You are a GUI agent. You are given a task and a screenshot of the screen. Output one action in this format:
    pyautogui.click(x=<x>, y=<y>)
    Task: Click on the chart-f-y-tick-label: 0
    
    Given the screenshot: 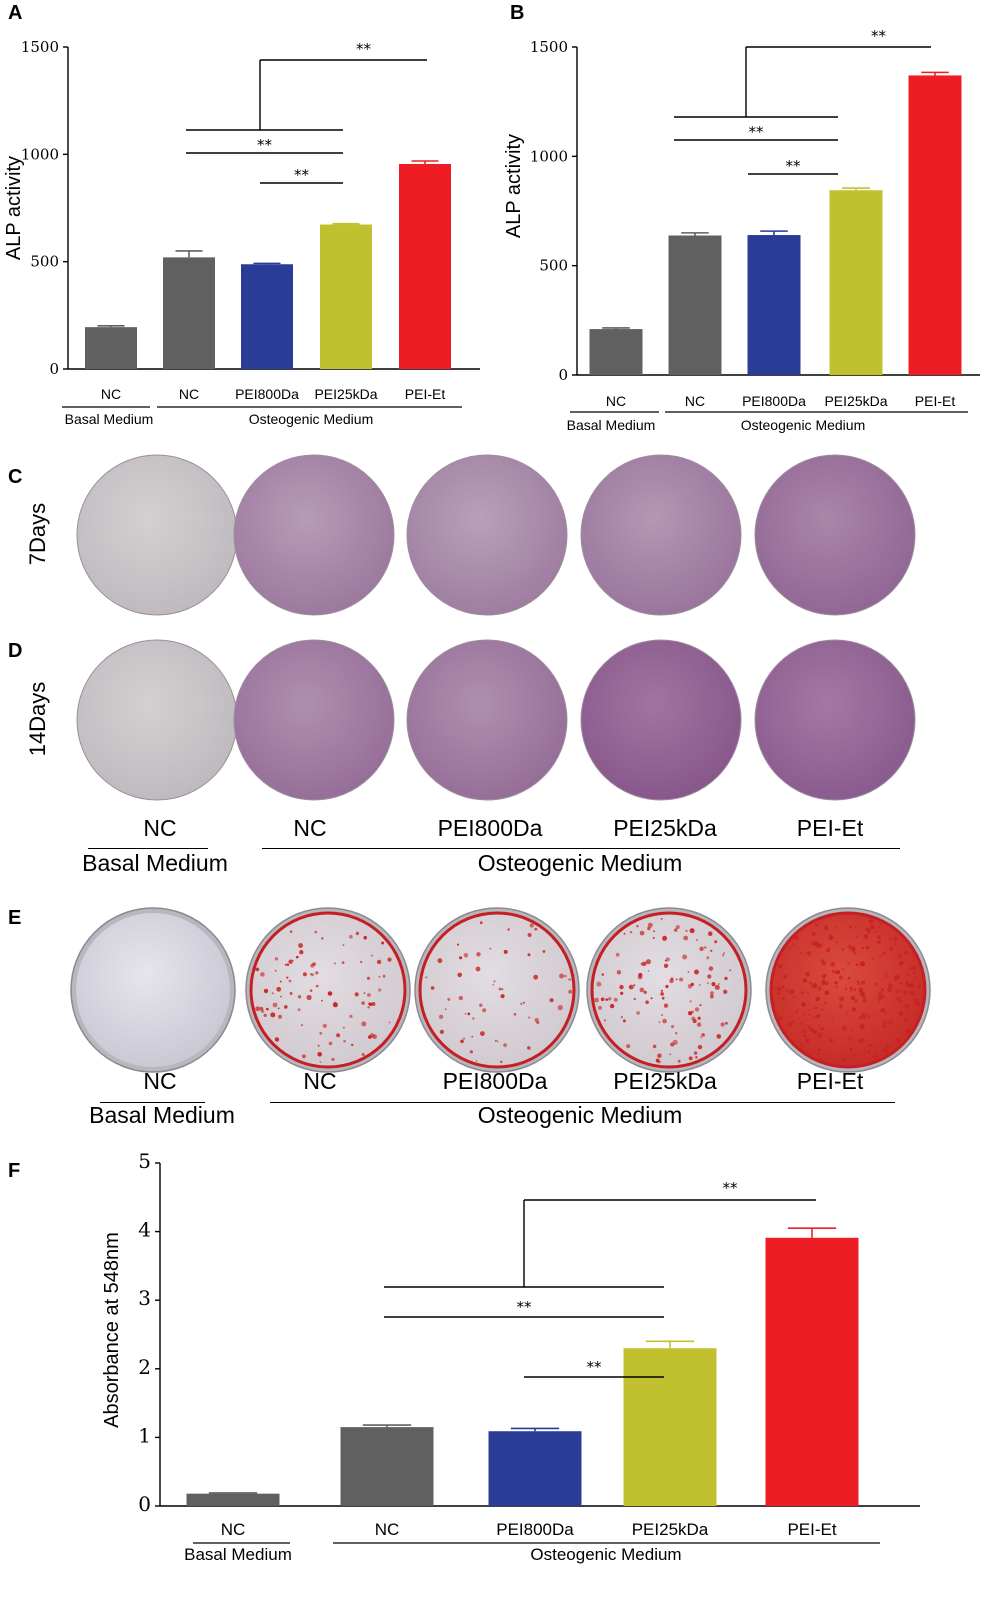 What is the action you would take?
    pyautogui.click(x=144, y=1504)
    